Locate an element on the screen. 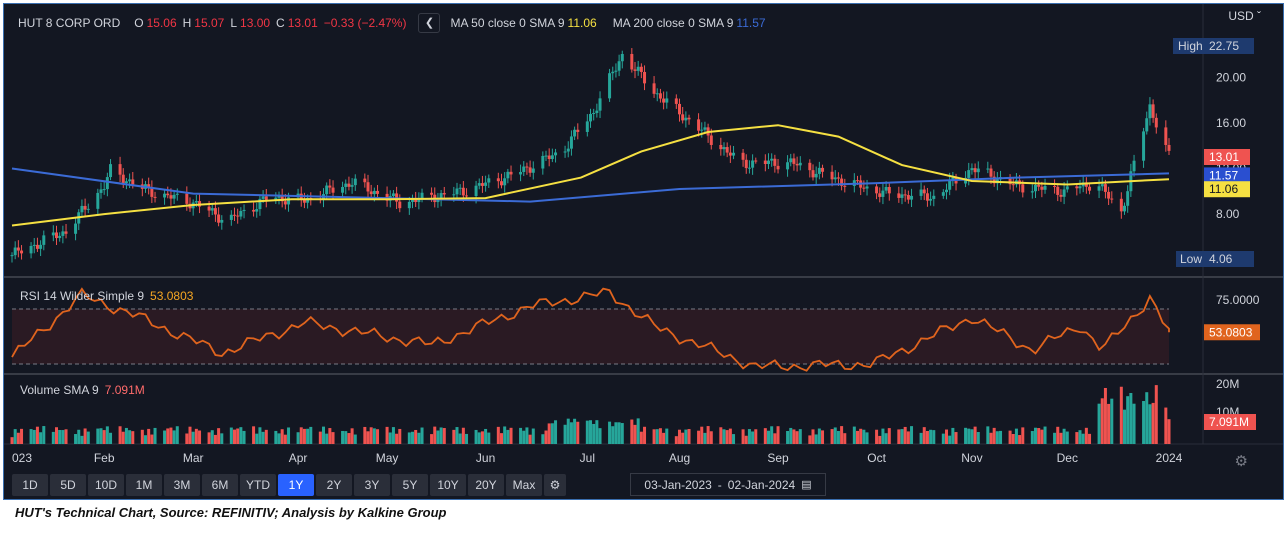 The width and height of the screenshot is (1287, 534). range-button-max: Max is located at coordinates (524, 485).